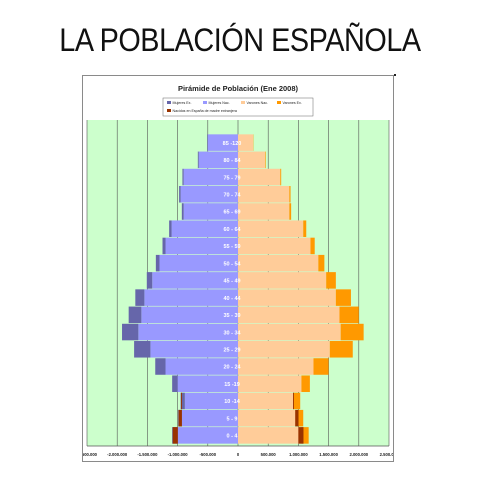 The image size is (480, 480). What do you see at coordinates (328, 454) in the screenshot?
I see `x-tick-label: 1.500.000` at bounding box center [328, 454].